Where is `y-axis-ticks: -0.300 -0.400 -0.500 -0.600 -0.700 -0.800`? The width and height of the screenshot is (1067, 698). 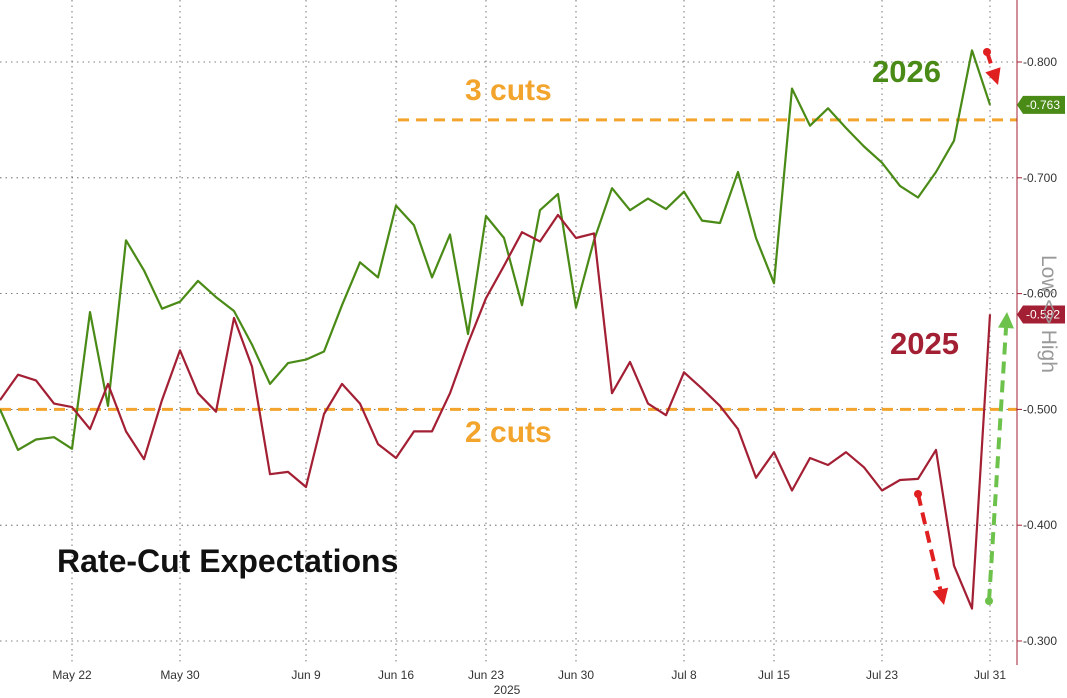
y-axis-ticks: -0.300 -0.400 -0.500 -0.600 -0.700 -0.800 is located at coordinates (1037, 351).